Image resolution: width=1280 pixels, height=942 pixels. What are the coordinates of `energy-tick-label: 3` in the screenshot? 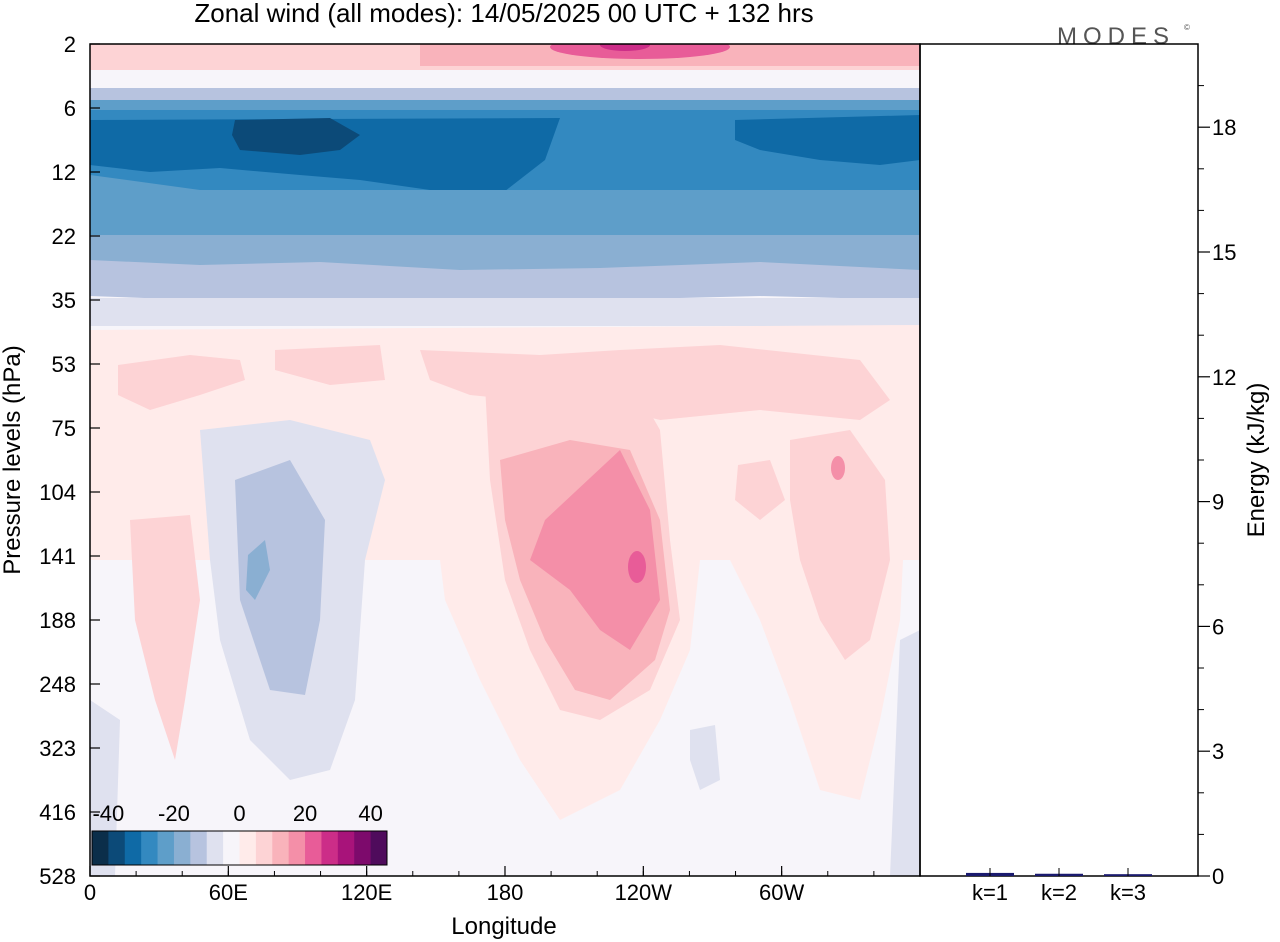 It's located at (1218, 751).